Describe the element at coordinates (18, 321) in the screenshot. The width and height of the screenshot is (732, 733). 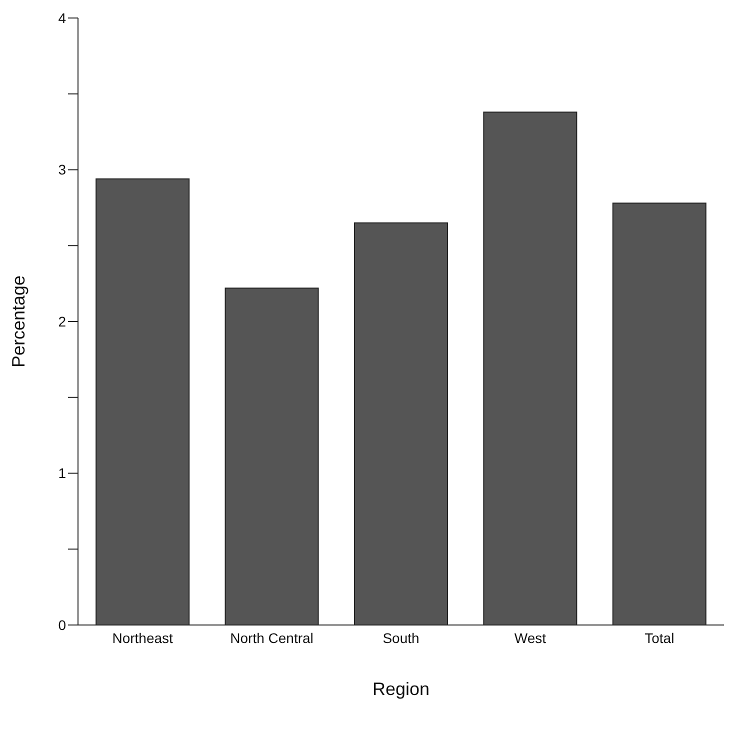
I see `y-axis-title: Percentage` at that location.